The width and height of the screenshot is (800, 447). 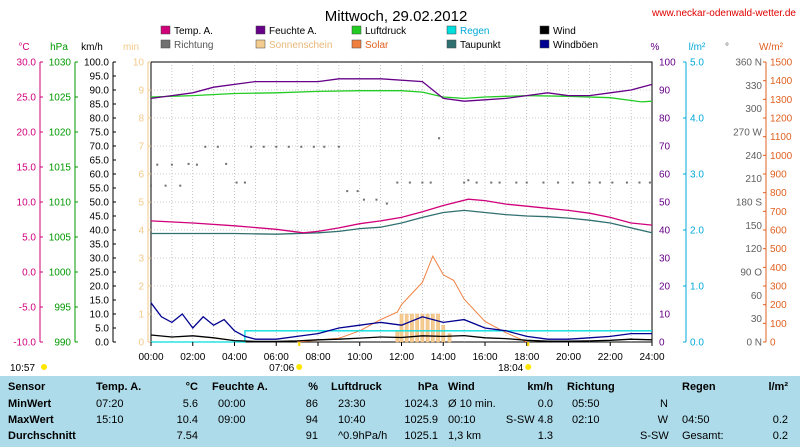 I want to click on axis-tick-label-temp: 30.0, so click(x=27, y=63).